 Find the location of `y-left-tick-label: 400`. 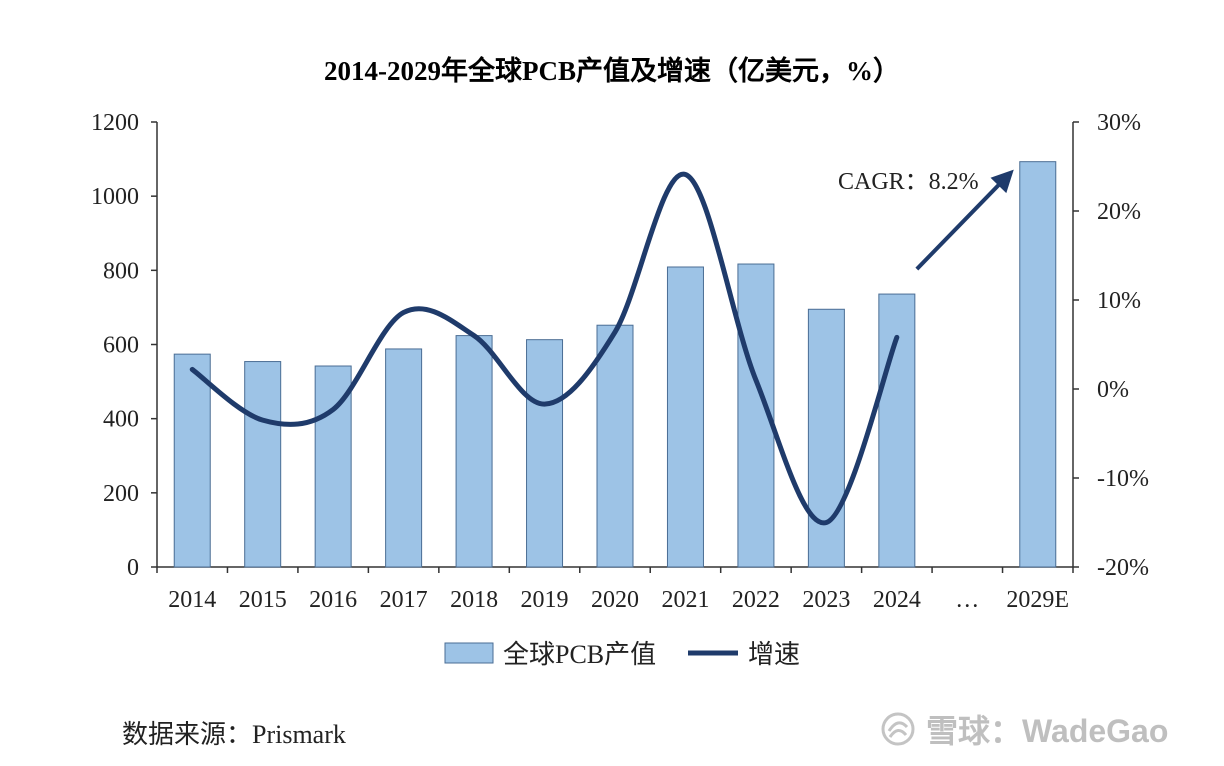

y-left-tick-label: 400 is located at coordinates (121, 420).